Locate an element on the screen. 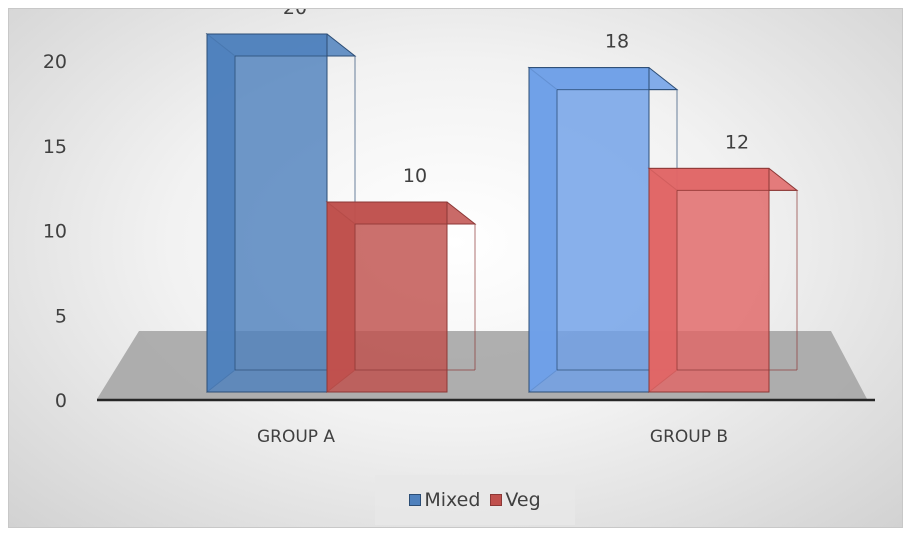 The image size is (909, 547). y-tick-label: 0 is located at coordinates (61, 401).